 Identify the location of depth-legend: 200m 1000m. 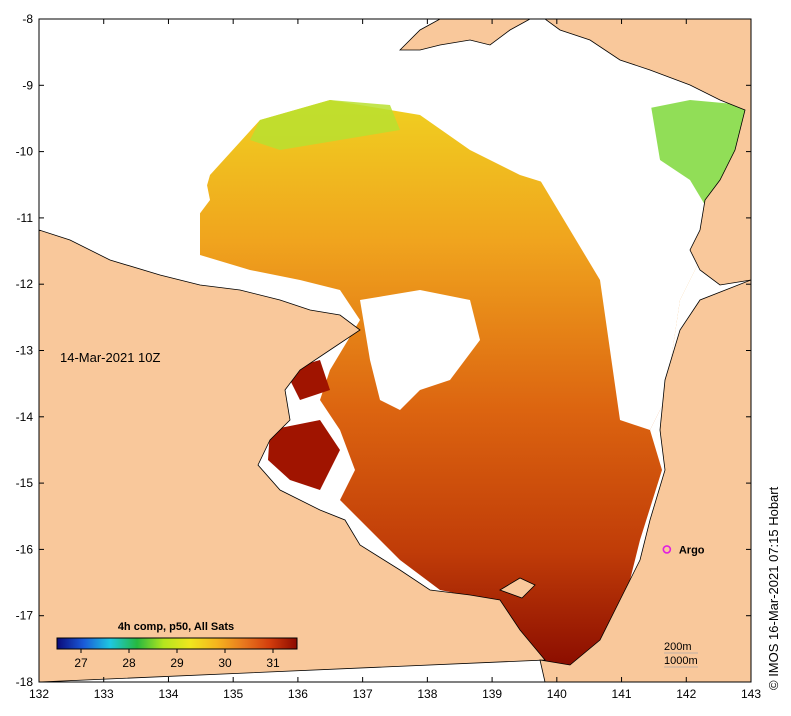
(681, 654).